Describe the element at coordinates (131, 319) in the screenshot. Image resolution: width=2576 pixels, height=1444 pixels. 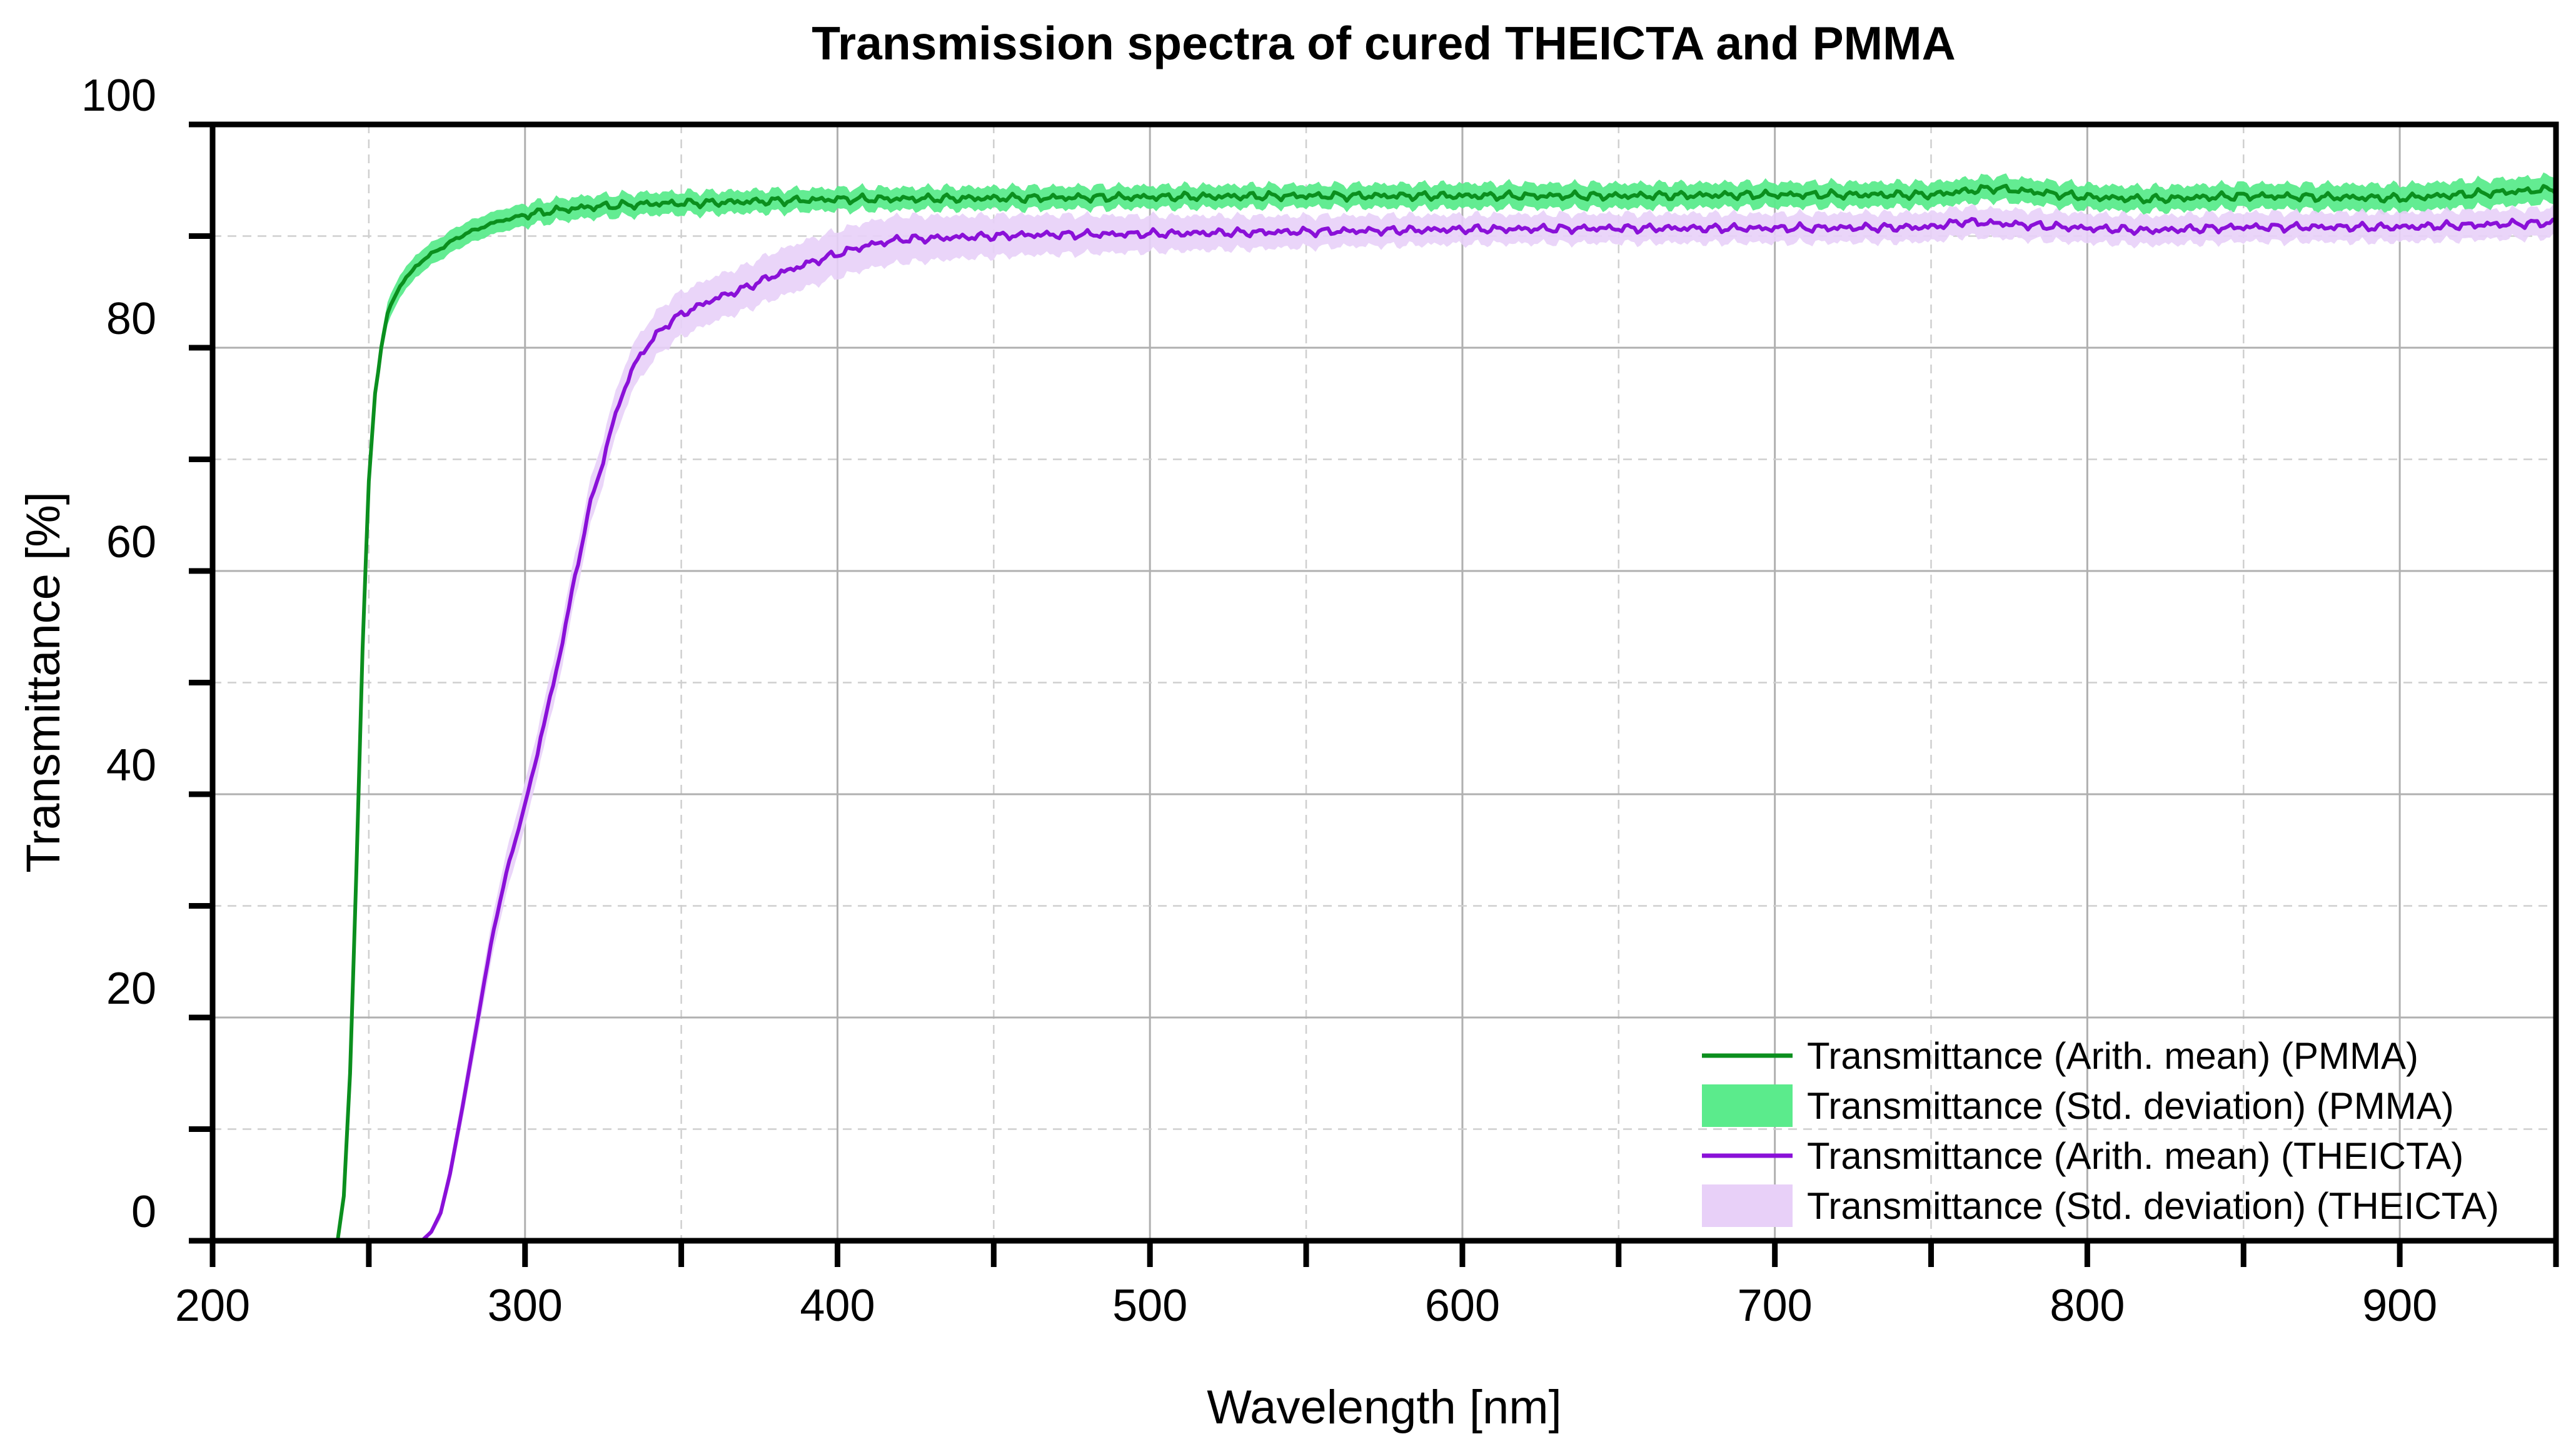
I see `y-tick-label: 80` at that location.